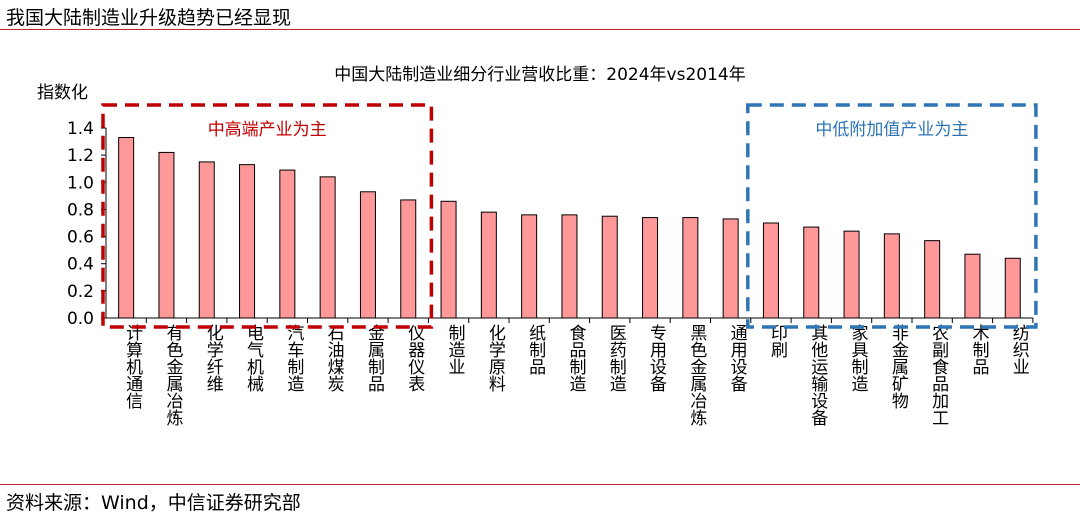  Describe the element at coordinates (153, 503) in the screenshot. I see `source-note: 资料来源：Wind，中信证券研究部` at that location.